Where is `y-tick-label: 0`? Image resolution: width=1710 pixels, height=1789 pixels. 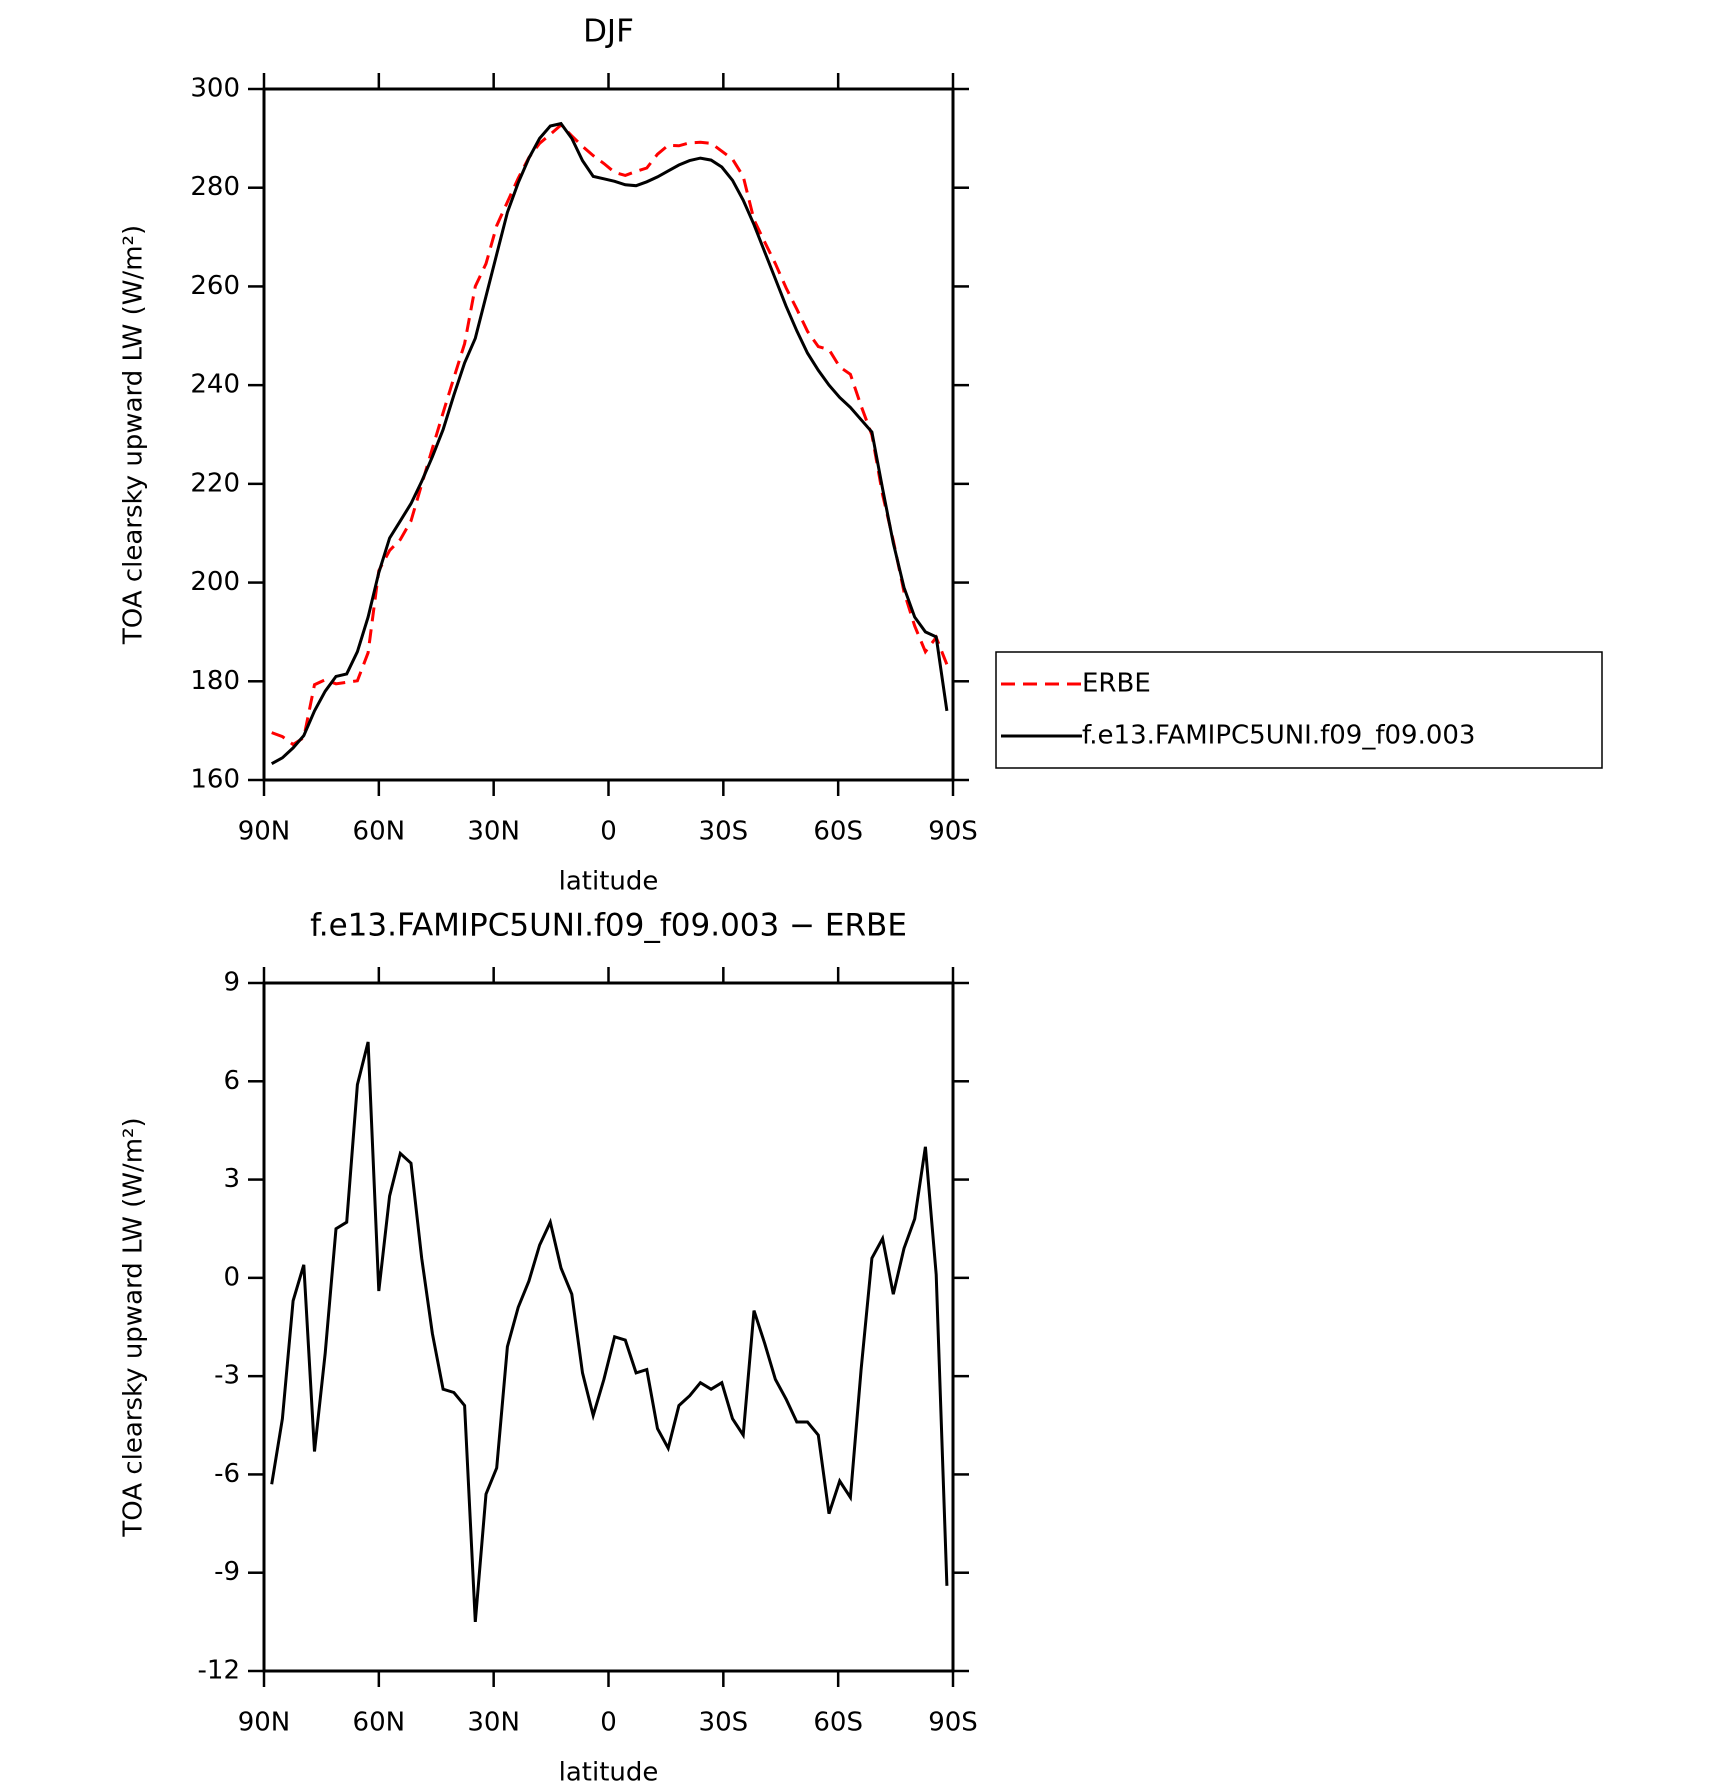
y-tick-label: 0 is located at coordinates (231, 1277).